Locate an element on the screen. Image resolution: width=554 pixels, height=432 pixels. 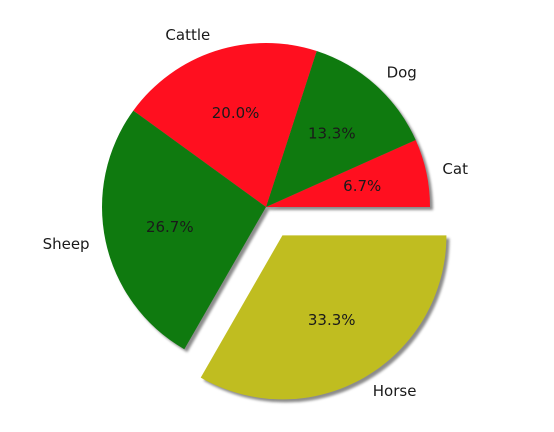
slice-label-dog: Dog is located at coordinates (402, 72).